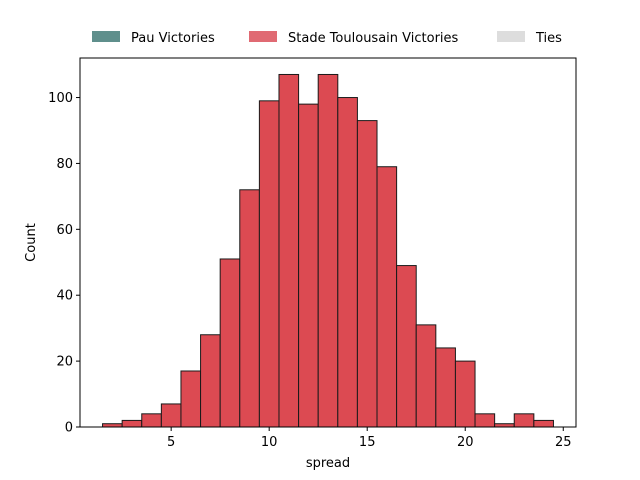  What do you see at coordinates (269, 442) in the screenshot?
I see `x-tick-label: 10` at bounding box center [269, 442].